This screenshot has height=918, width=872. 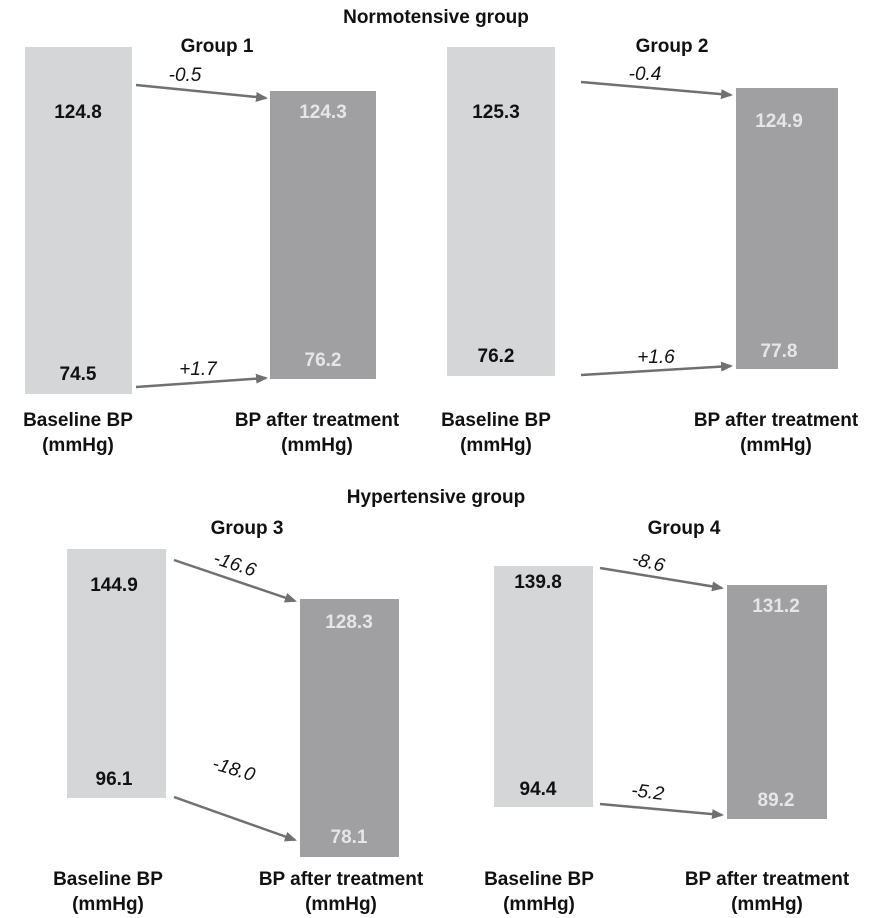 I want to click on baseline-systolic-label: 125.3, so click(x=496, y=112).